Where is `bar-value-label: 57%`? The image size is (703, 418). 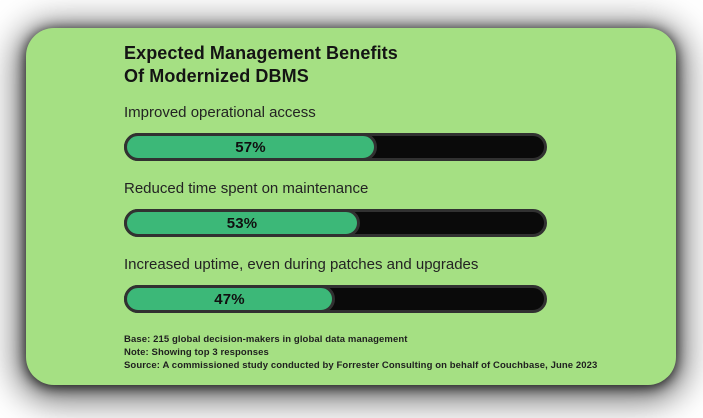
bar-value-label: 57% is located at coordinates (250, 147).